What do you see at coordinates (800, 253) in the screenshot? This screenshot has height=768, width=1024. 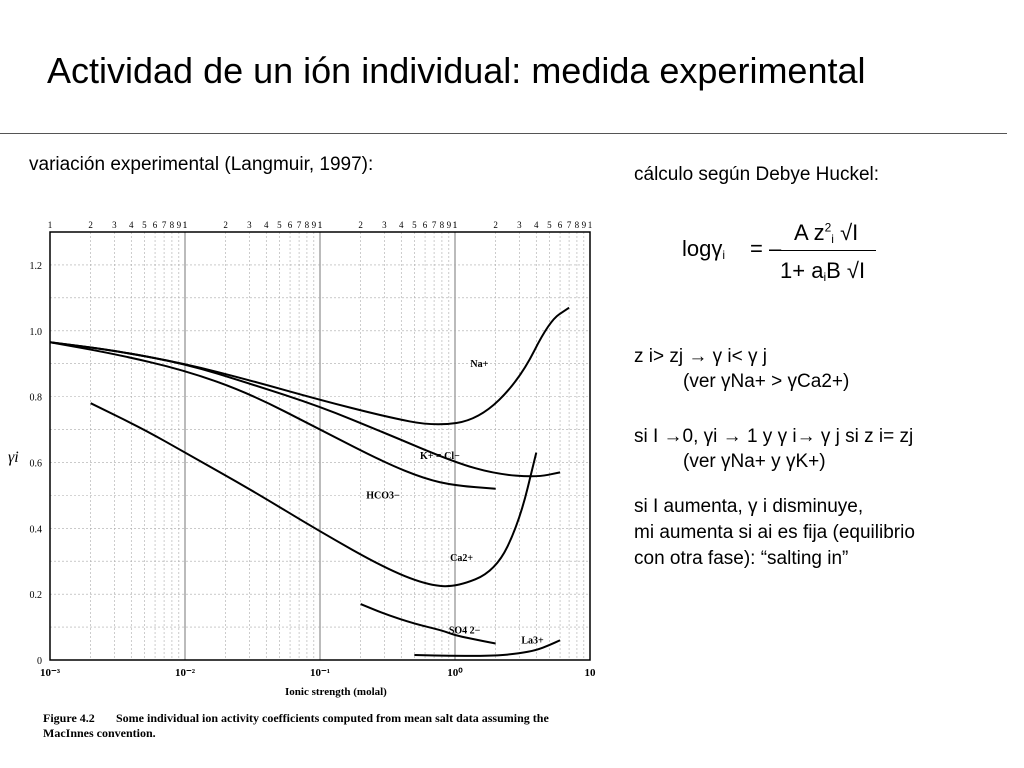 I see `debye-huckel-formula: logγi = – A z2i √I 1+ aiB √I` at bounding box center [800, 253].